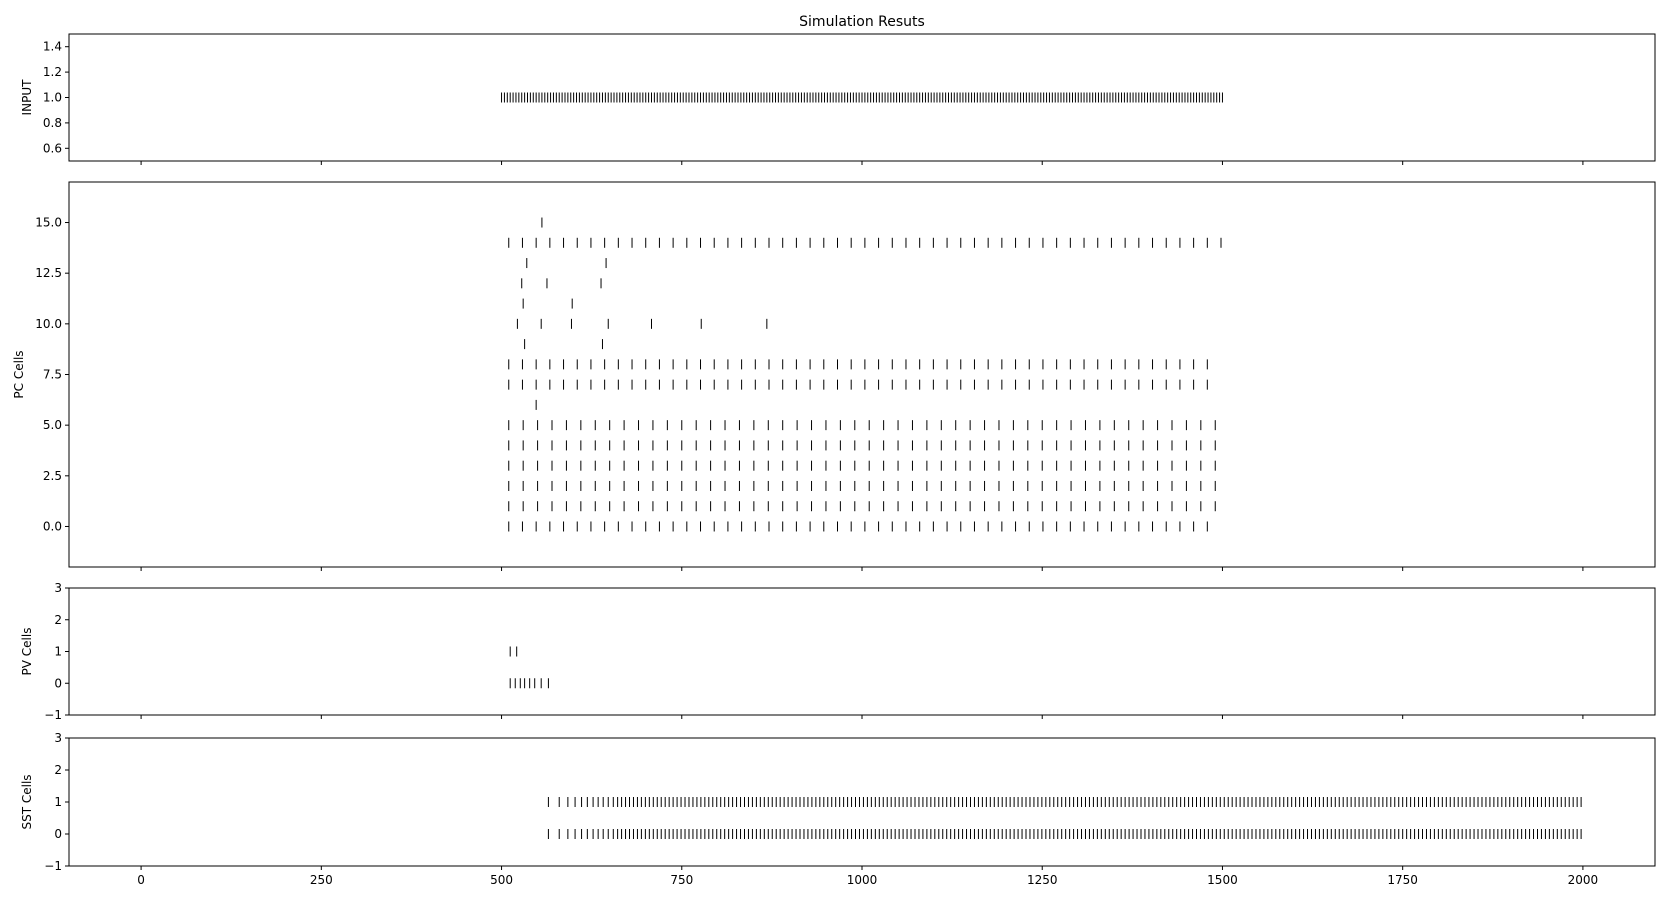  I want to click on y-tick-label-input: 1.2, so click(52, 72).